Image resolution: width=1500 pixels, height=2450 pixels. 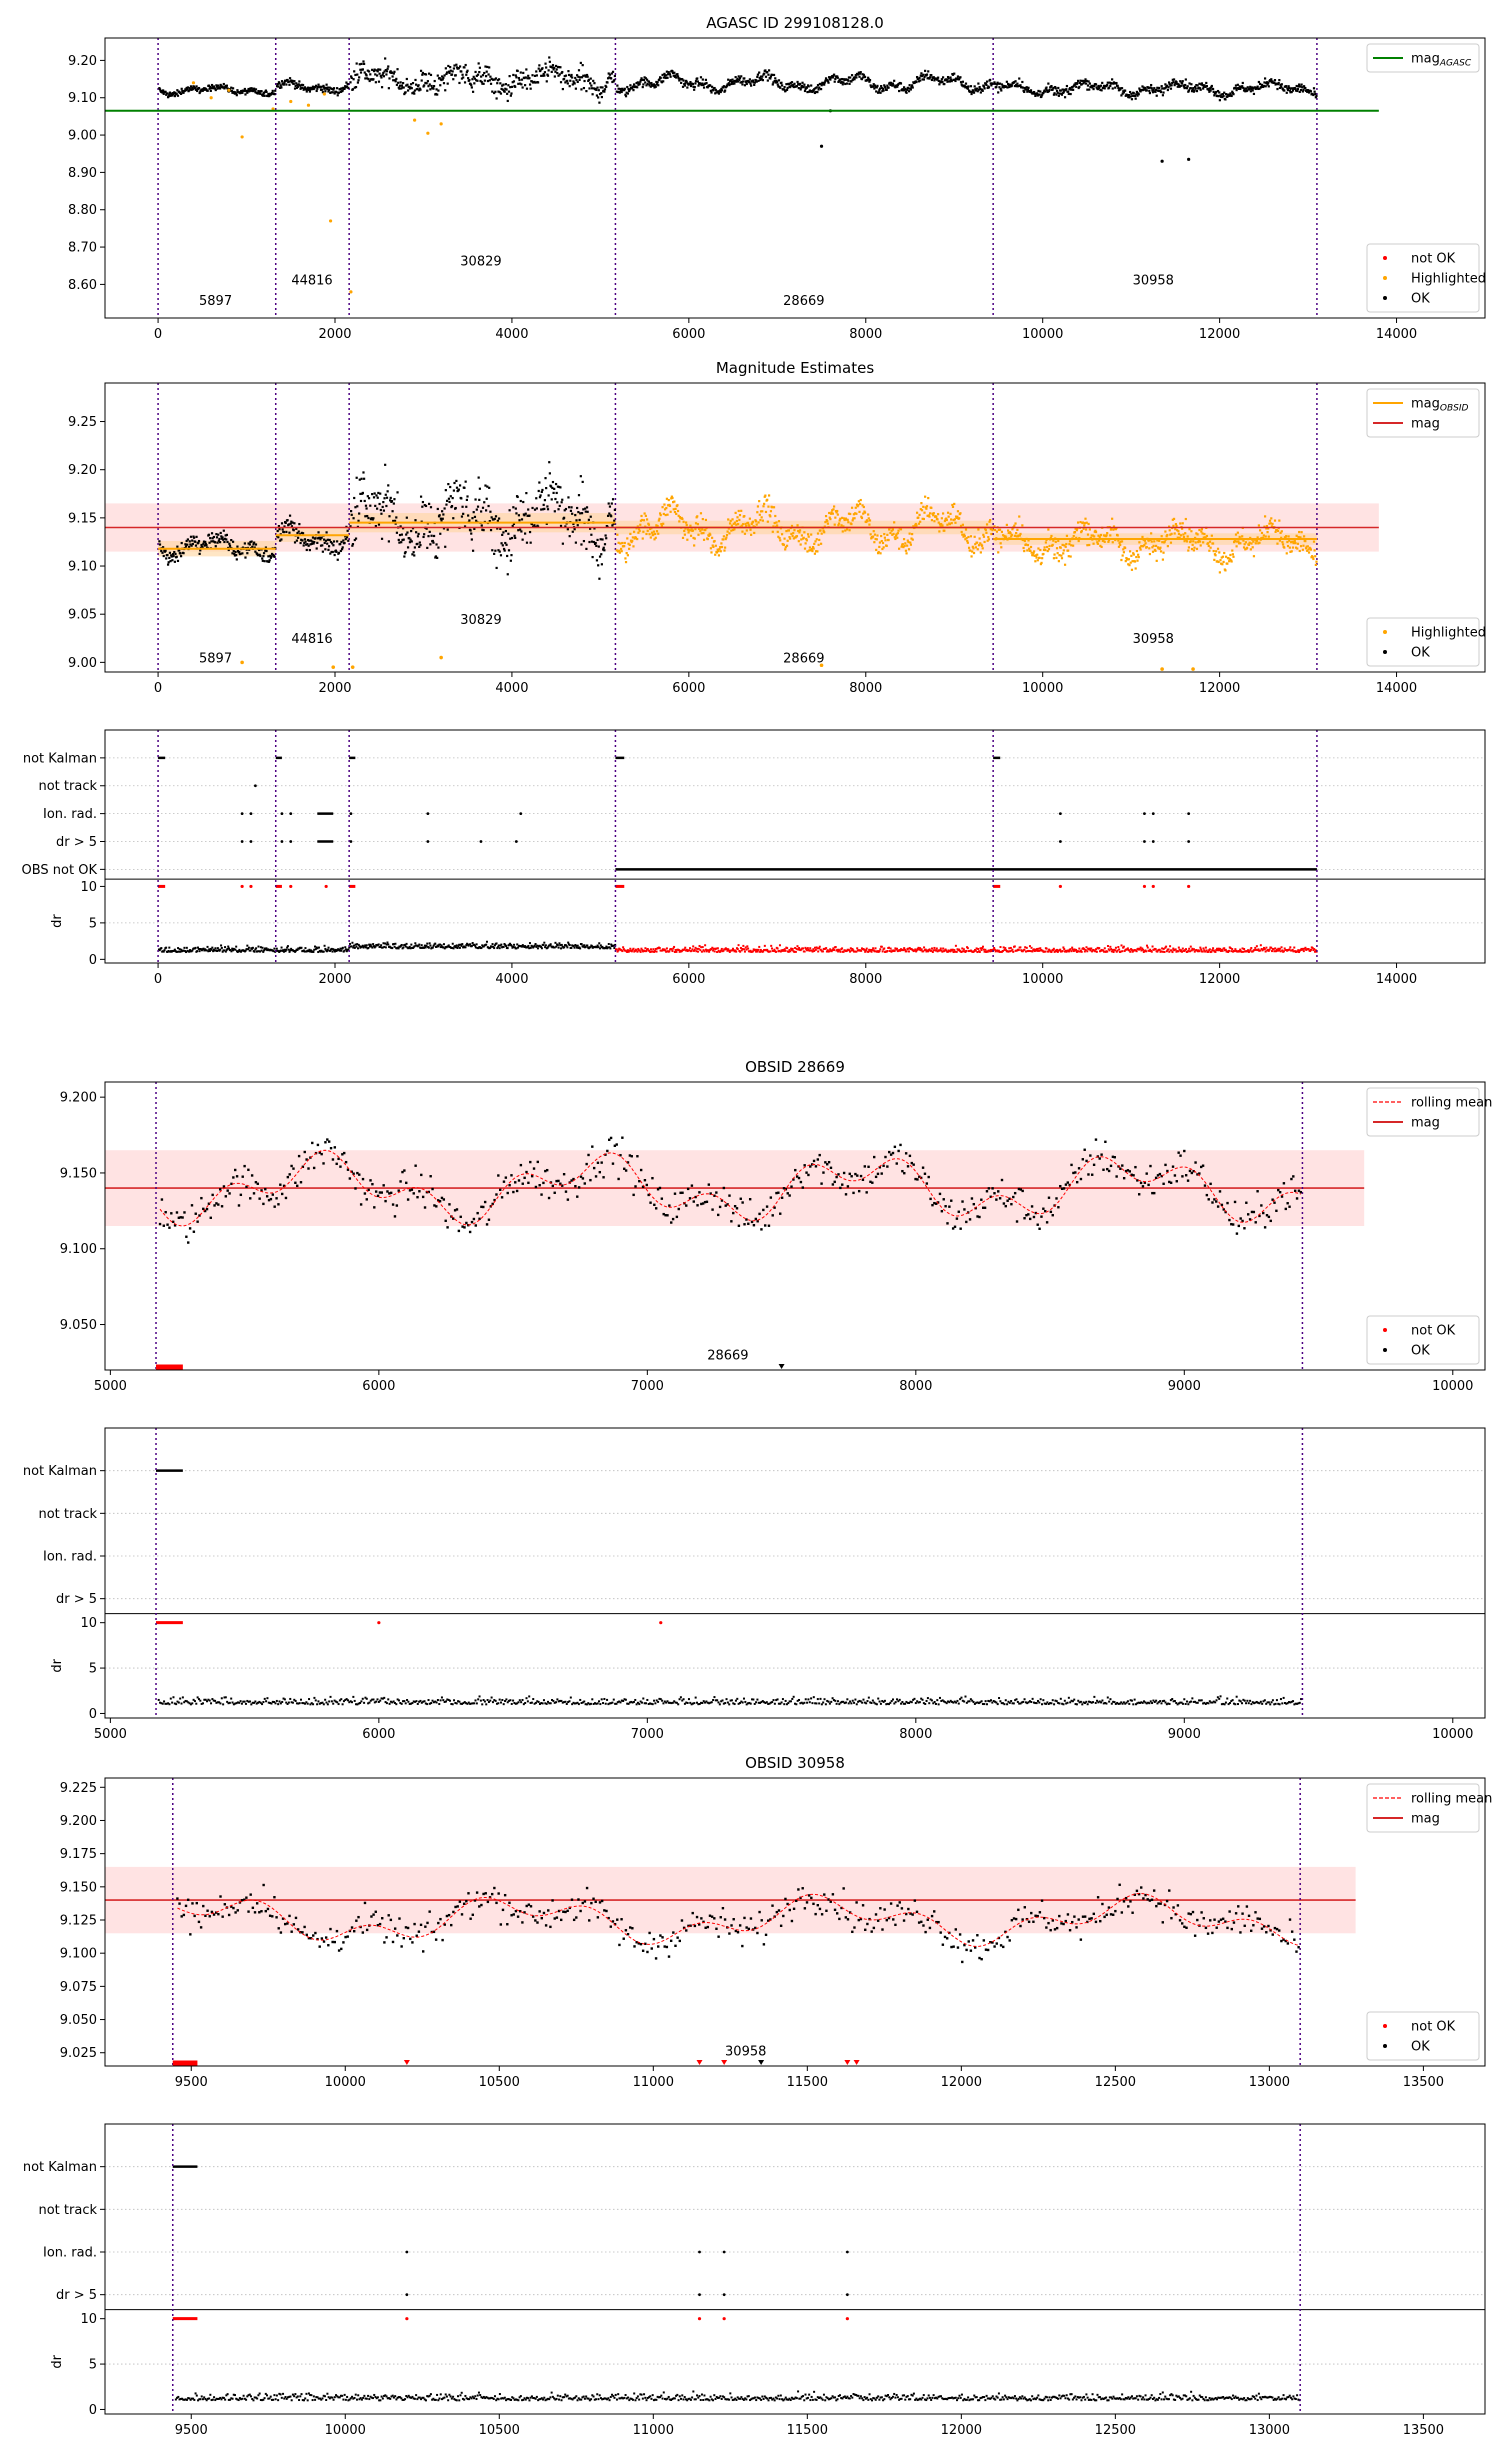 What do you see at coordinates (60, 870) in the screenshot?
I see `flag-label: OBS not OK` at bounding box center [60, 870].